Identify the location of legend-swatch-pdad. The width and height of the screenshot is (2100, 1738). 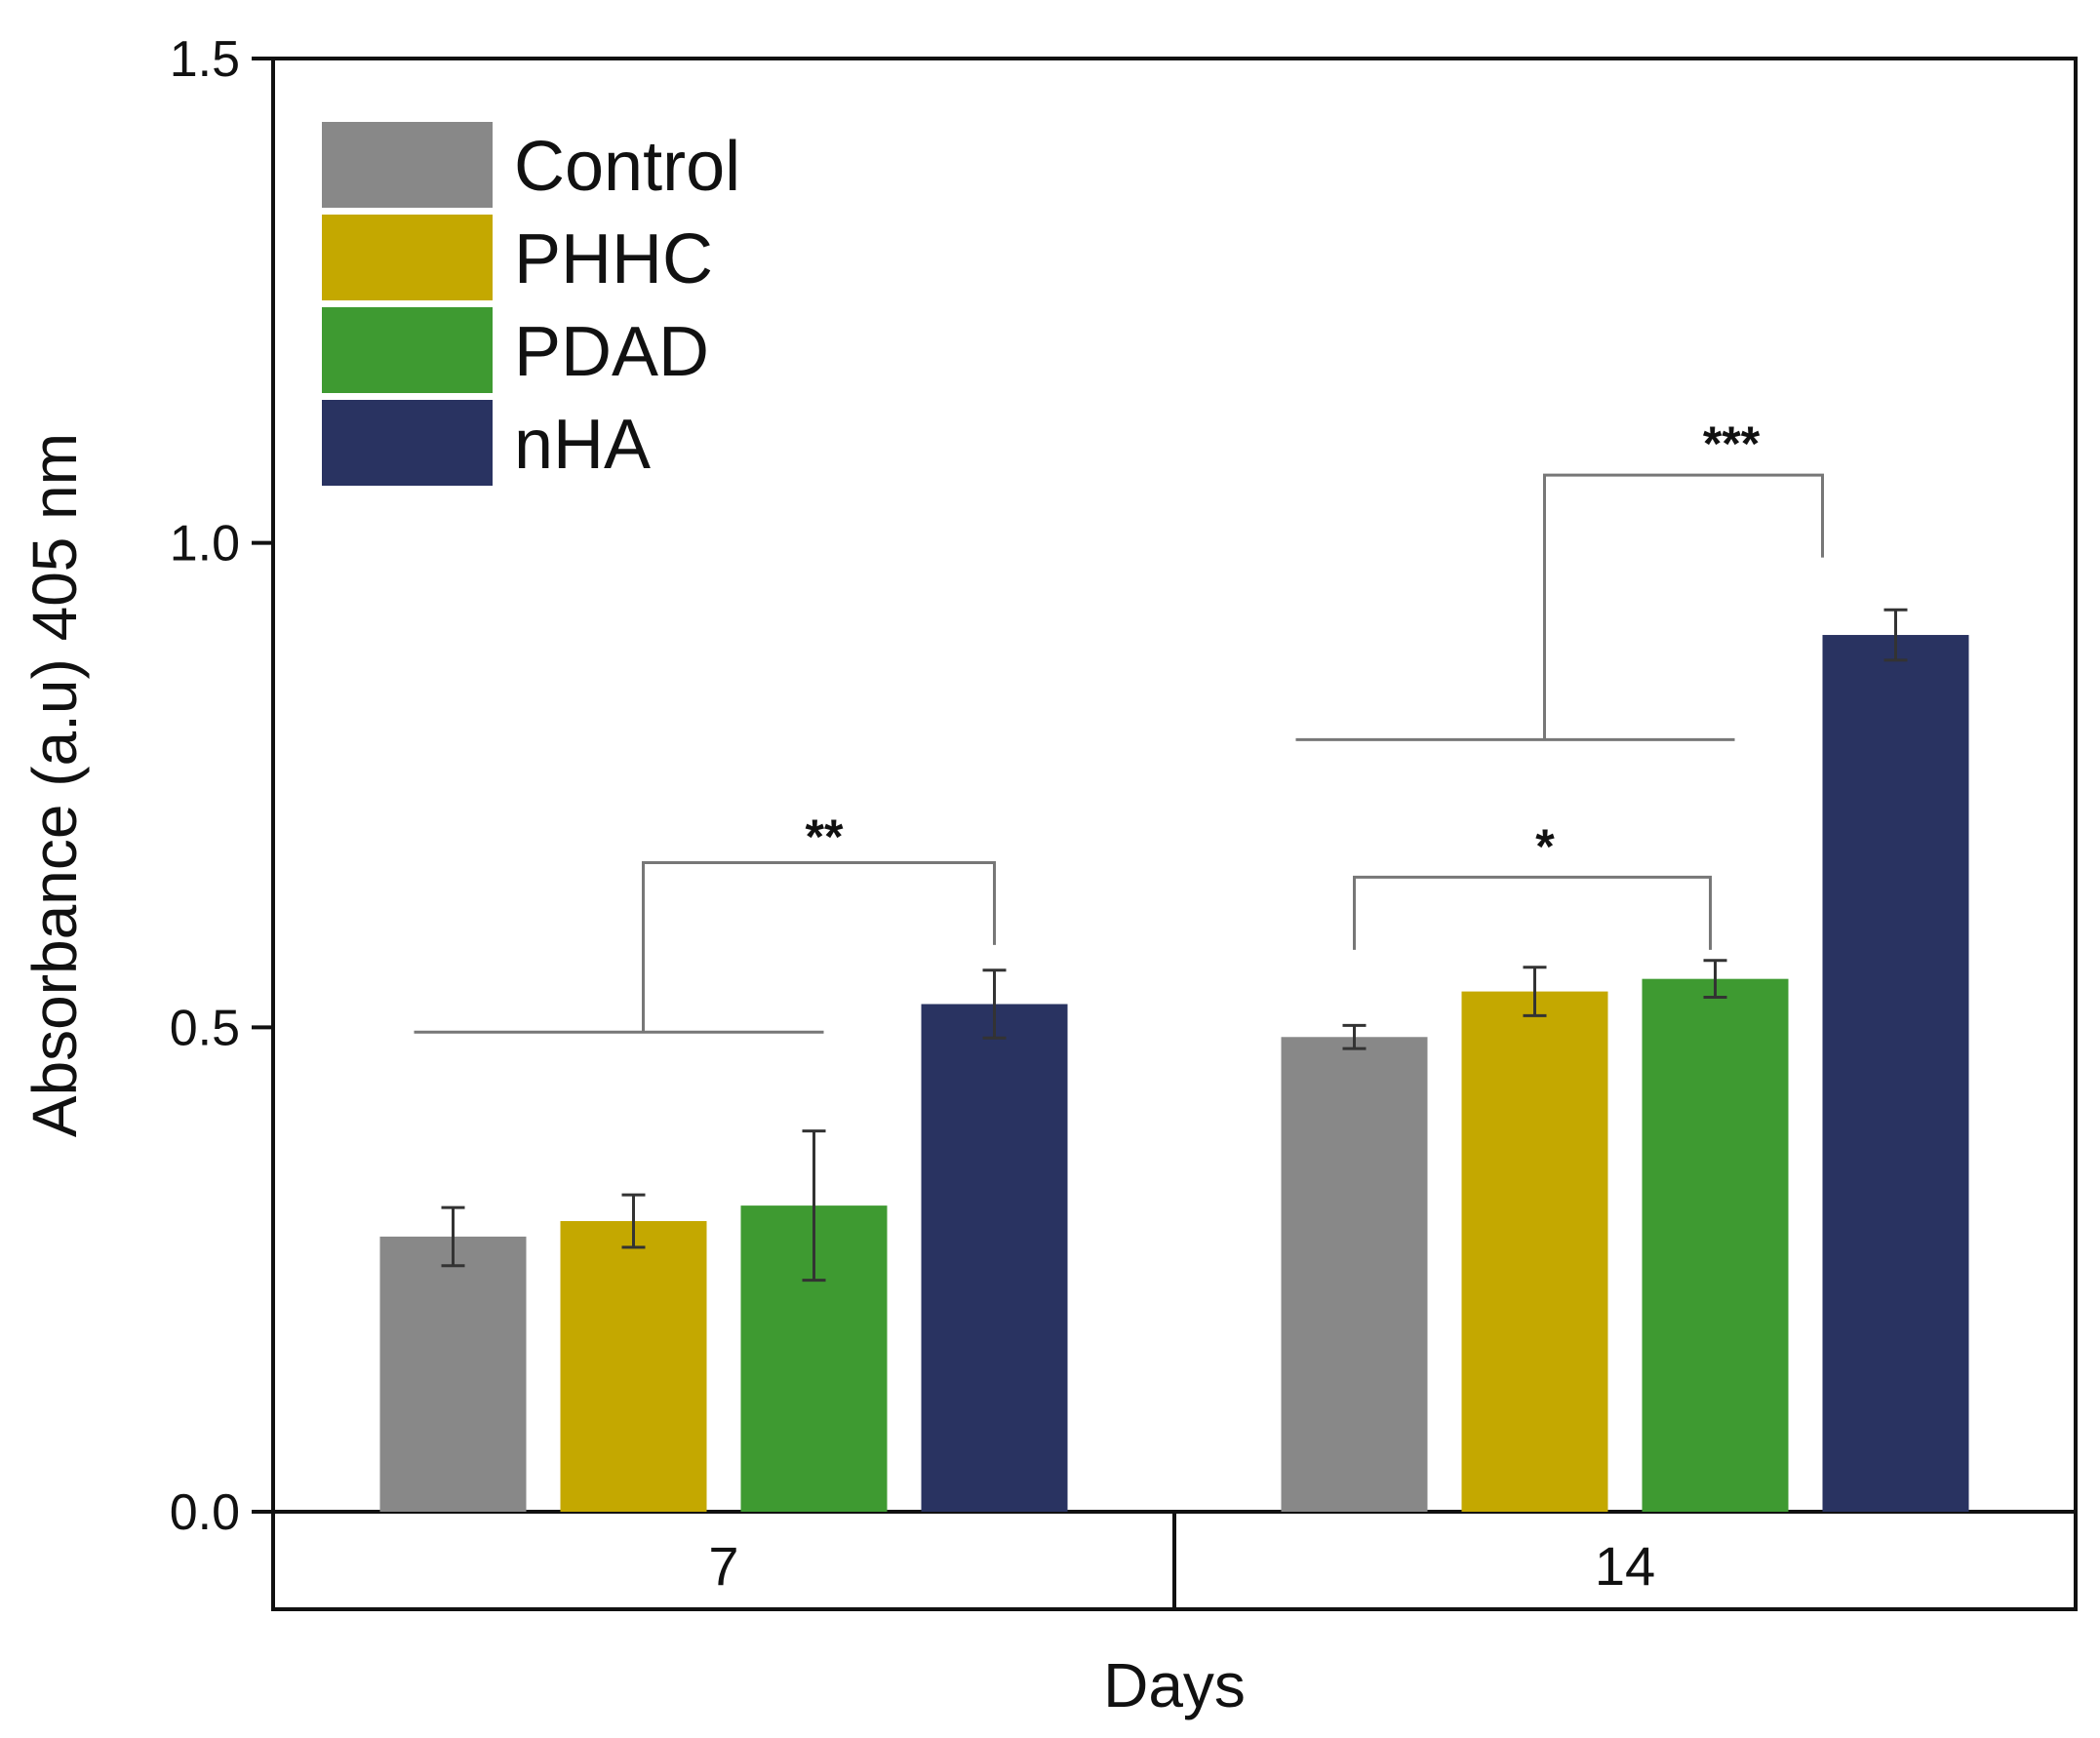
(408, 350).